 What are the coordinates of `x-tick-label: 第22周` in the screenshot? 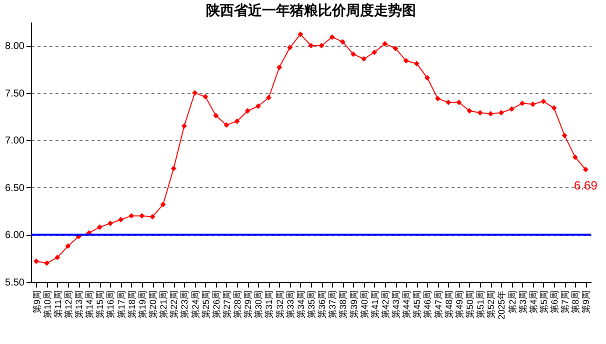 It's located at (174, 304).